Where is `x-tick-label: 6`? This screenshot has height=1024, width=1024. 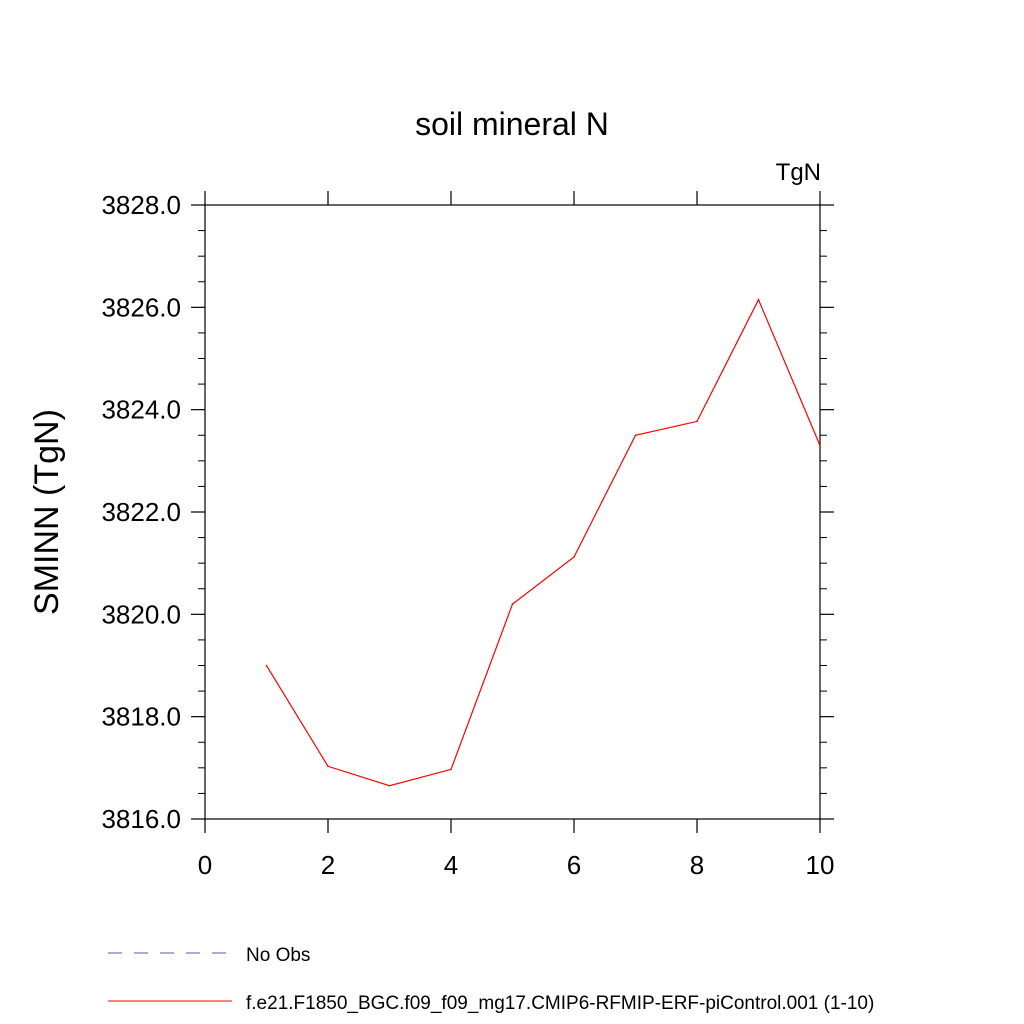 x-tick-label: 6 is located at coordinates (574, 865).